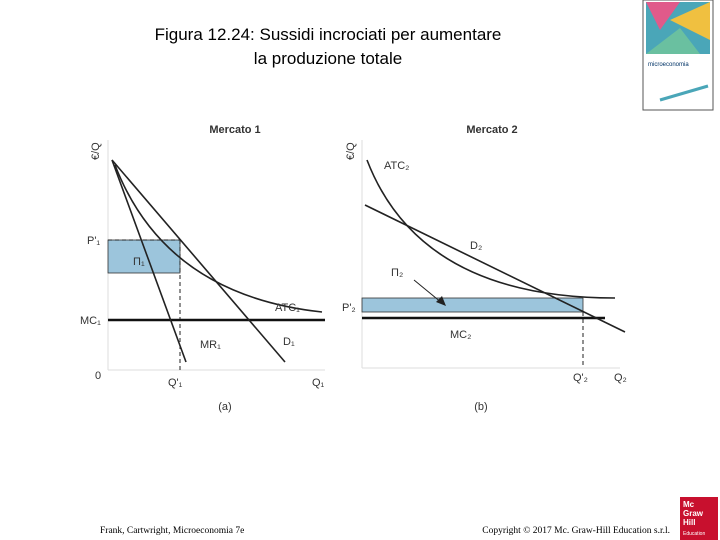  Describe the element at coordinates (693, 513) in the screenshot. I see `logo-text: Graw` at that location.